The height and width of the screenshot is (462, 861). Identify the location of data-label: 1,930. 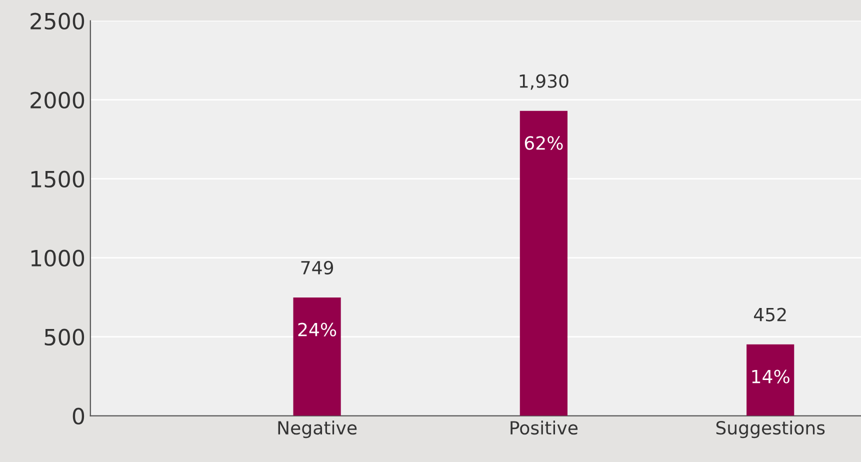
(544, 82).